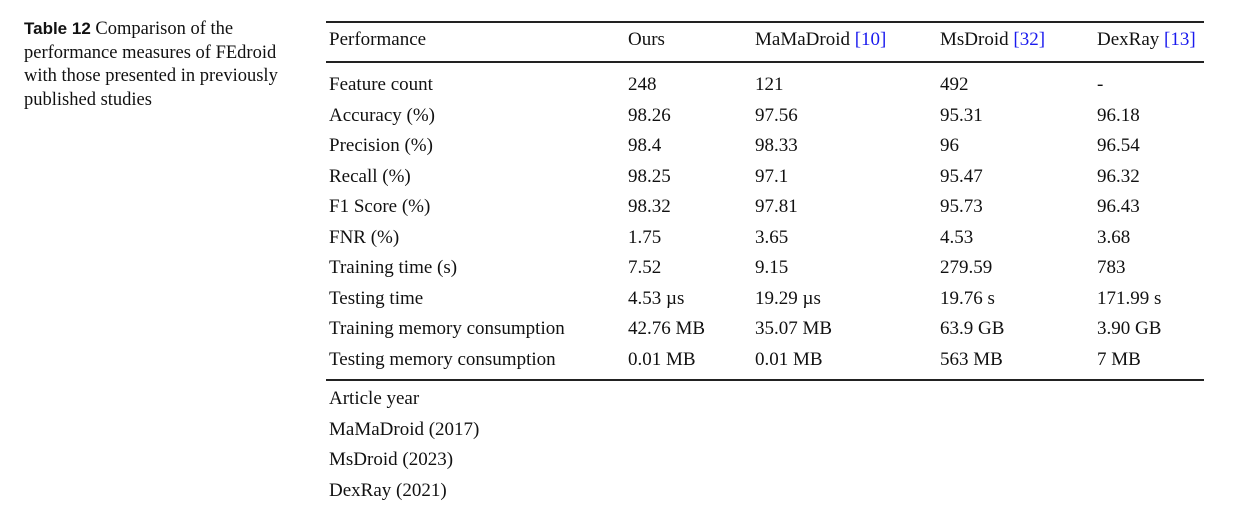 This screenshot has height=506, width=1260. What do you see at coordinates (967, 298) in the screenshot?
I see `table-cell: 19.76 s` at bounding box center [967, 298].